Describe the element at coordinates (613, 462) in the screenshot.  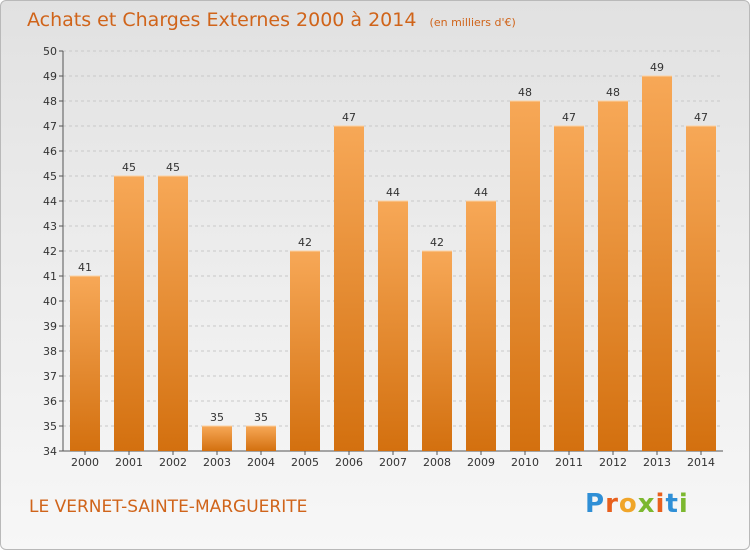
I see `x-tick-label: 2012` at that location.